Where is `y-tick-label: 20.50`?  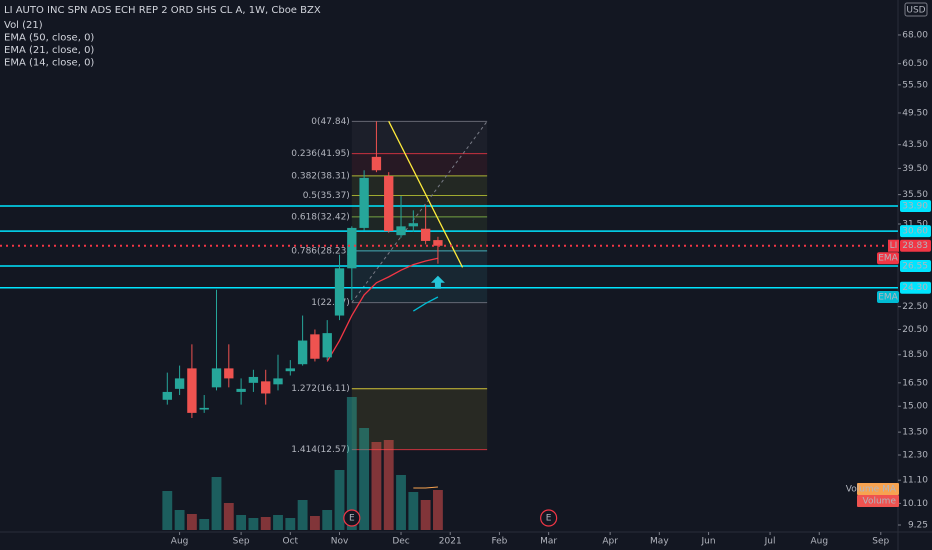 y-tick-label: 20.50 is located at coordinates (915, 330).